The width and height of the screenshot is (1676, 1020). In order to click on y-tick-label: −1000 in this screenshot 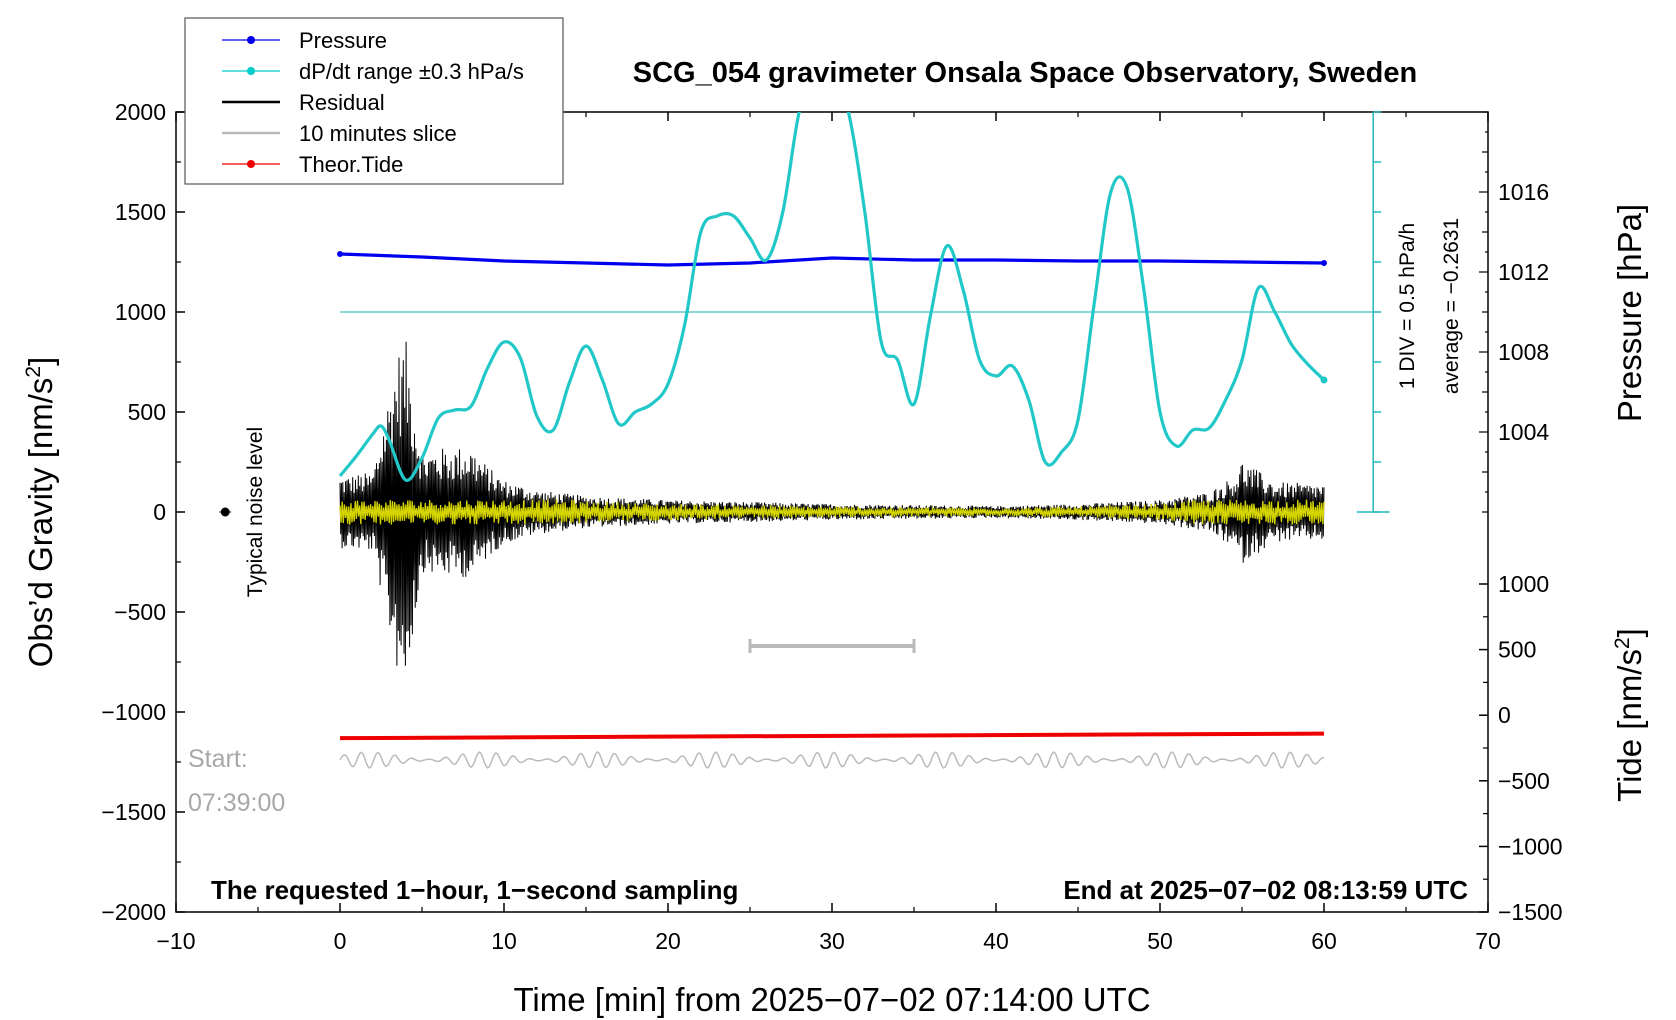, I will do `click(133, 712)`.